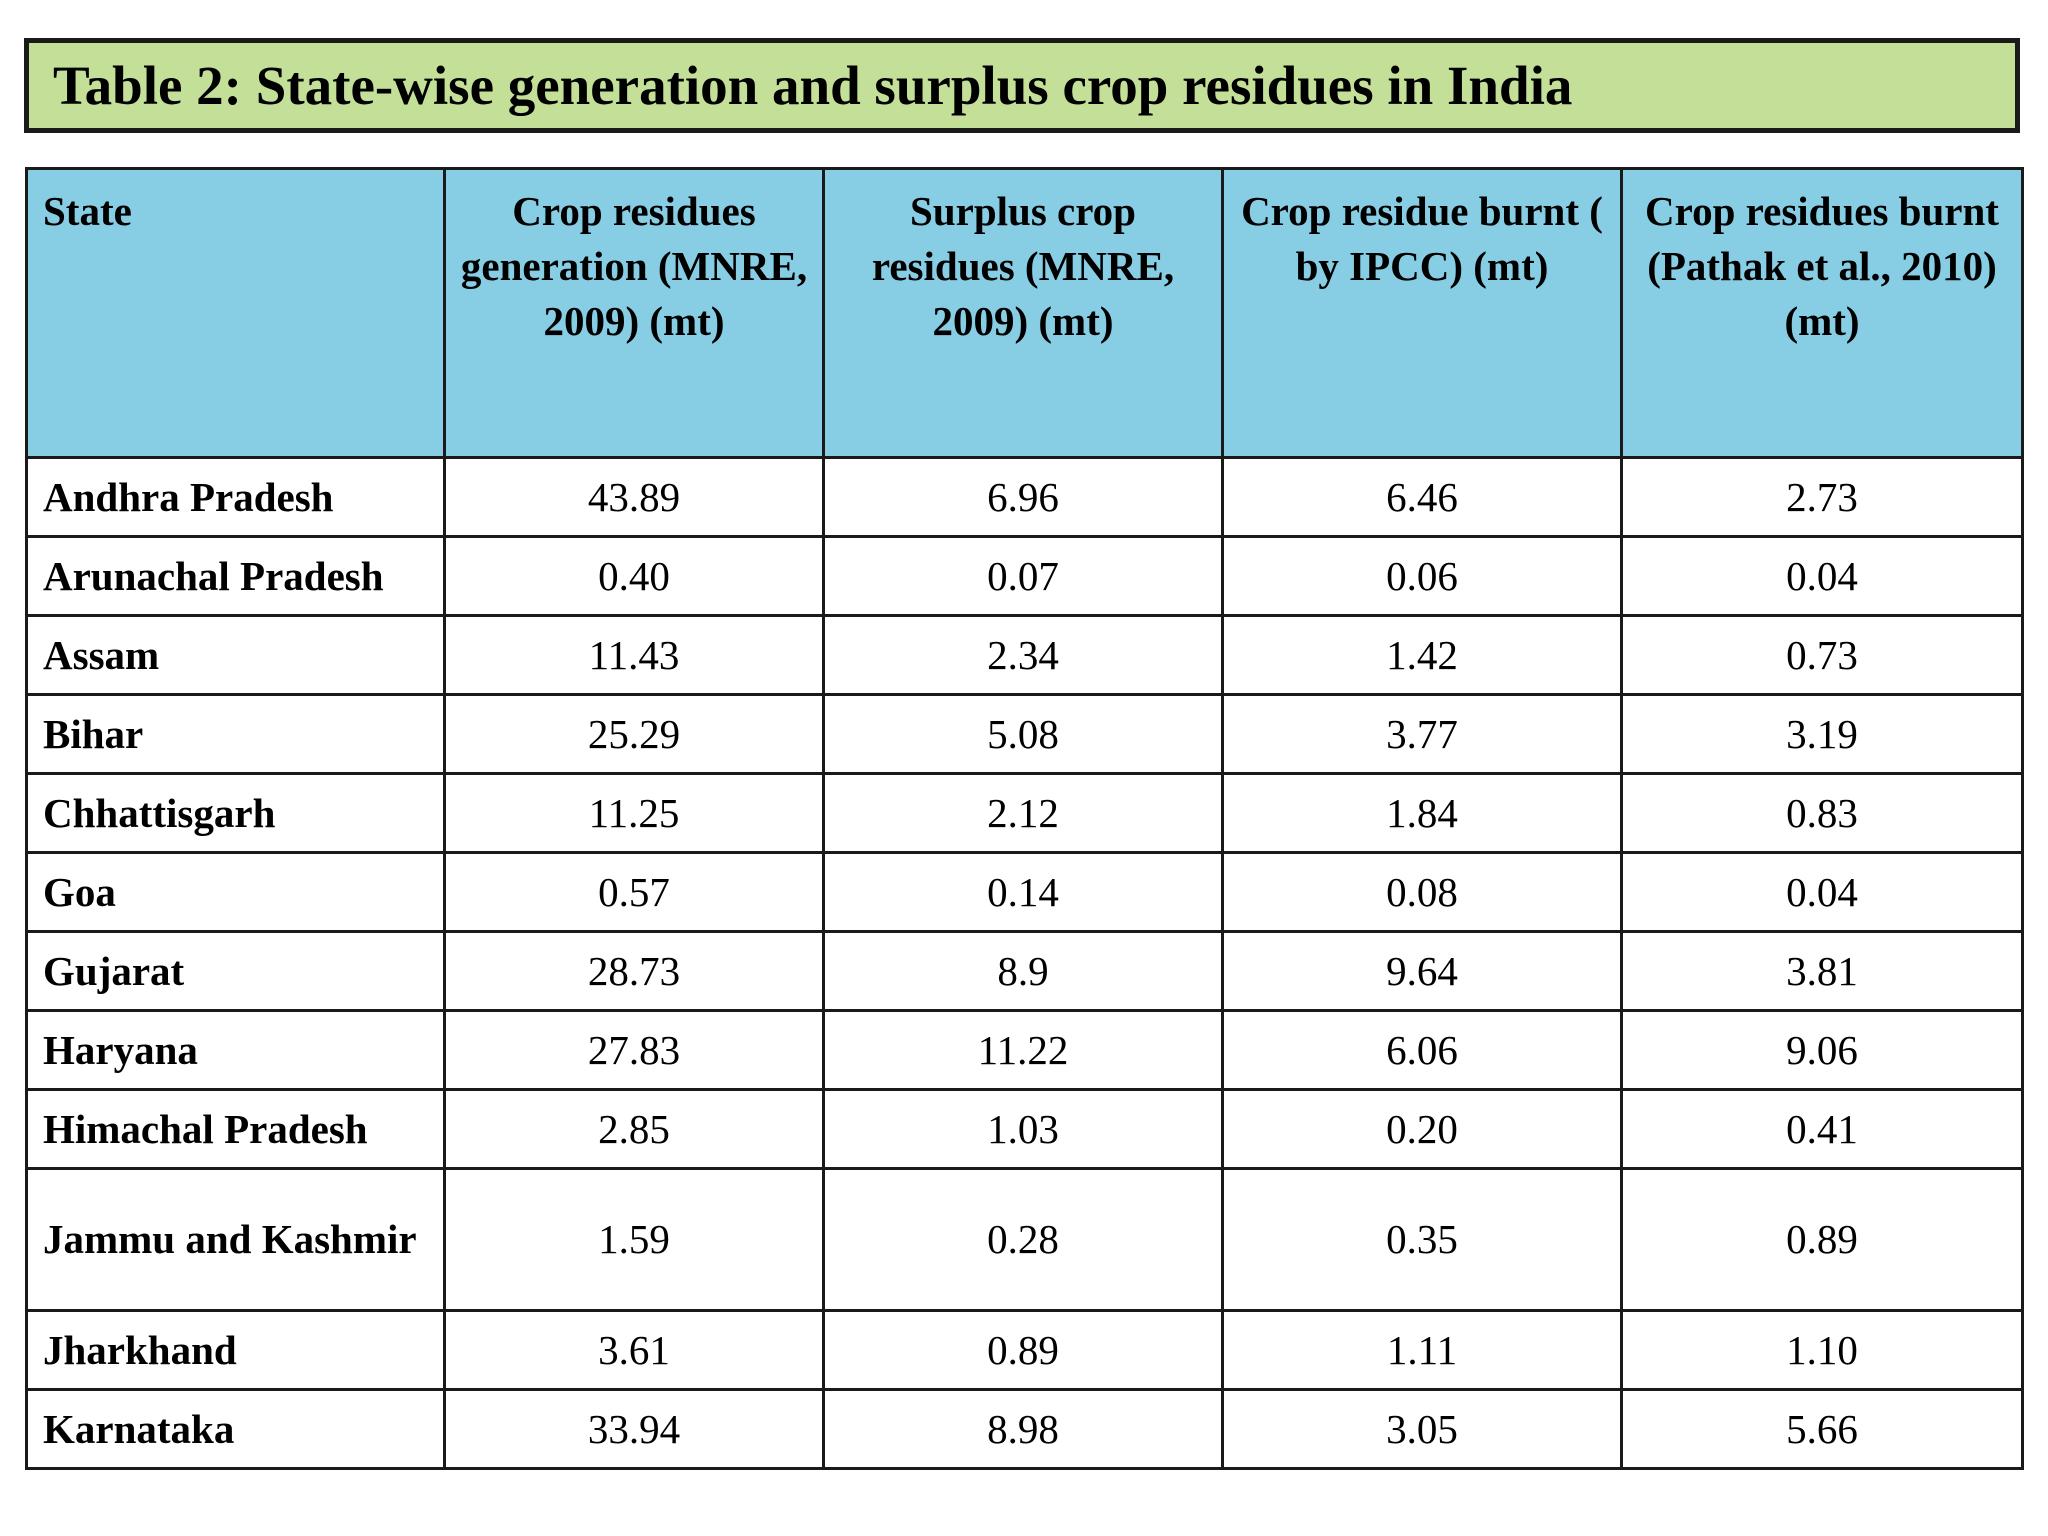  I want to click on state-cell: Chhattisgarh, so click(235, 813).